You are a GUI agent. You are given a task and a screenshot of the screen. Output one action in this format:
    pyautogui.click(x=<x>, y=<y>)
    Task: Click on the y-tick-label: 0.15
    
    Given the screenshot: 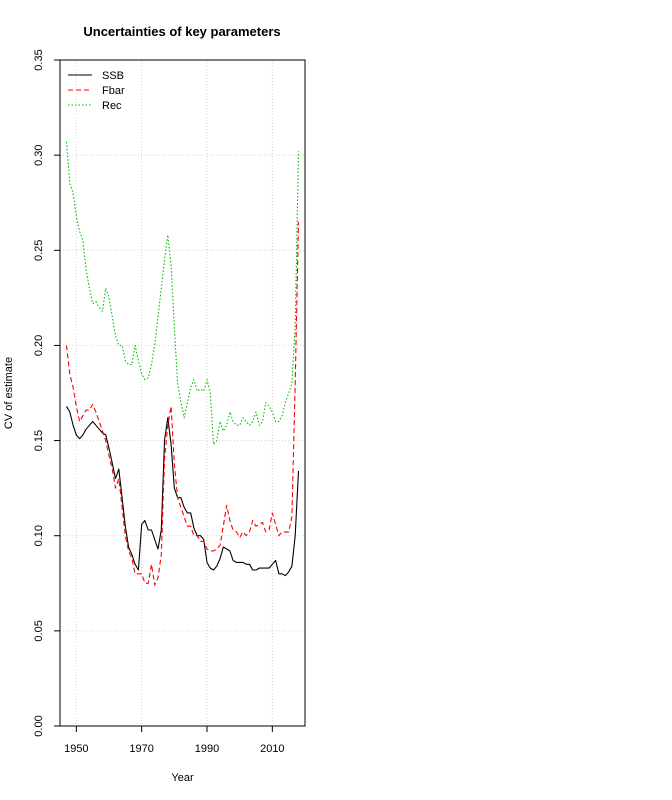 What is the action you would take?
    pyautogui.click(x=39, y=440)
    